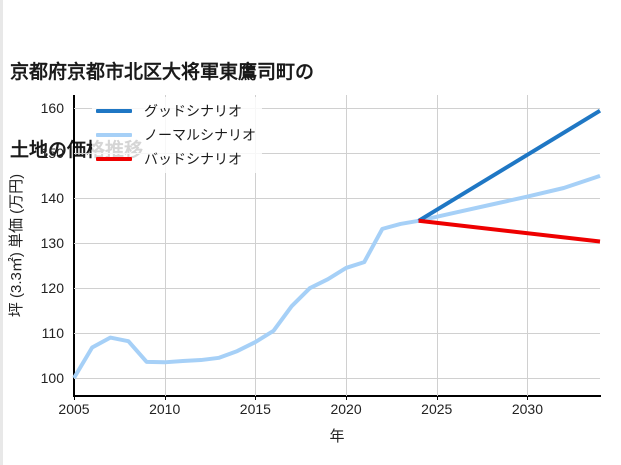  What do you see at coordinates (52, 243) in the screenshot?
I see `y-tick-label: 130` at bounding box center [52, 243].